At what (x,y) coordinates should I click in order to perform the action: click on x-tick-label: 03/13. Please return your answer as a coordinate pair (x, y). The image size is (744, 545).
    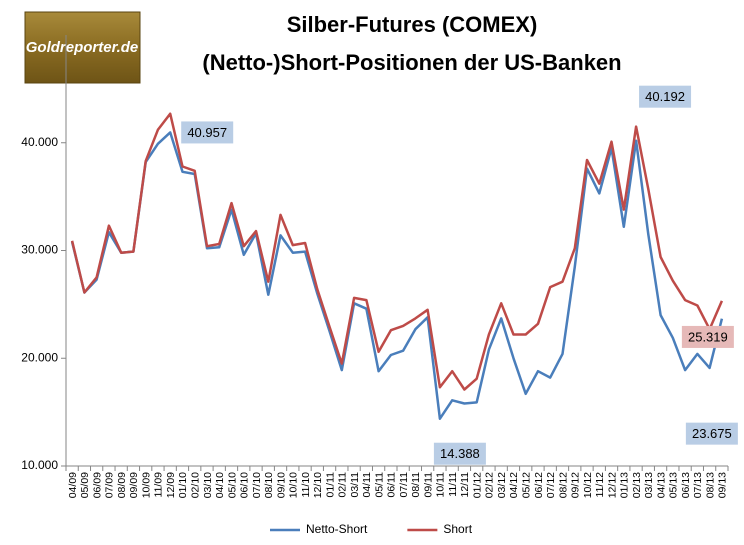
    Looking at the image, I should click on (649, 485).